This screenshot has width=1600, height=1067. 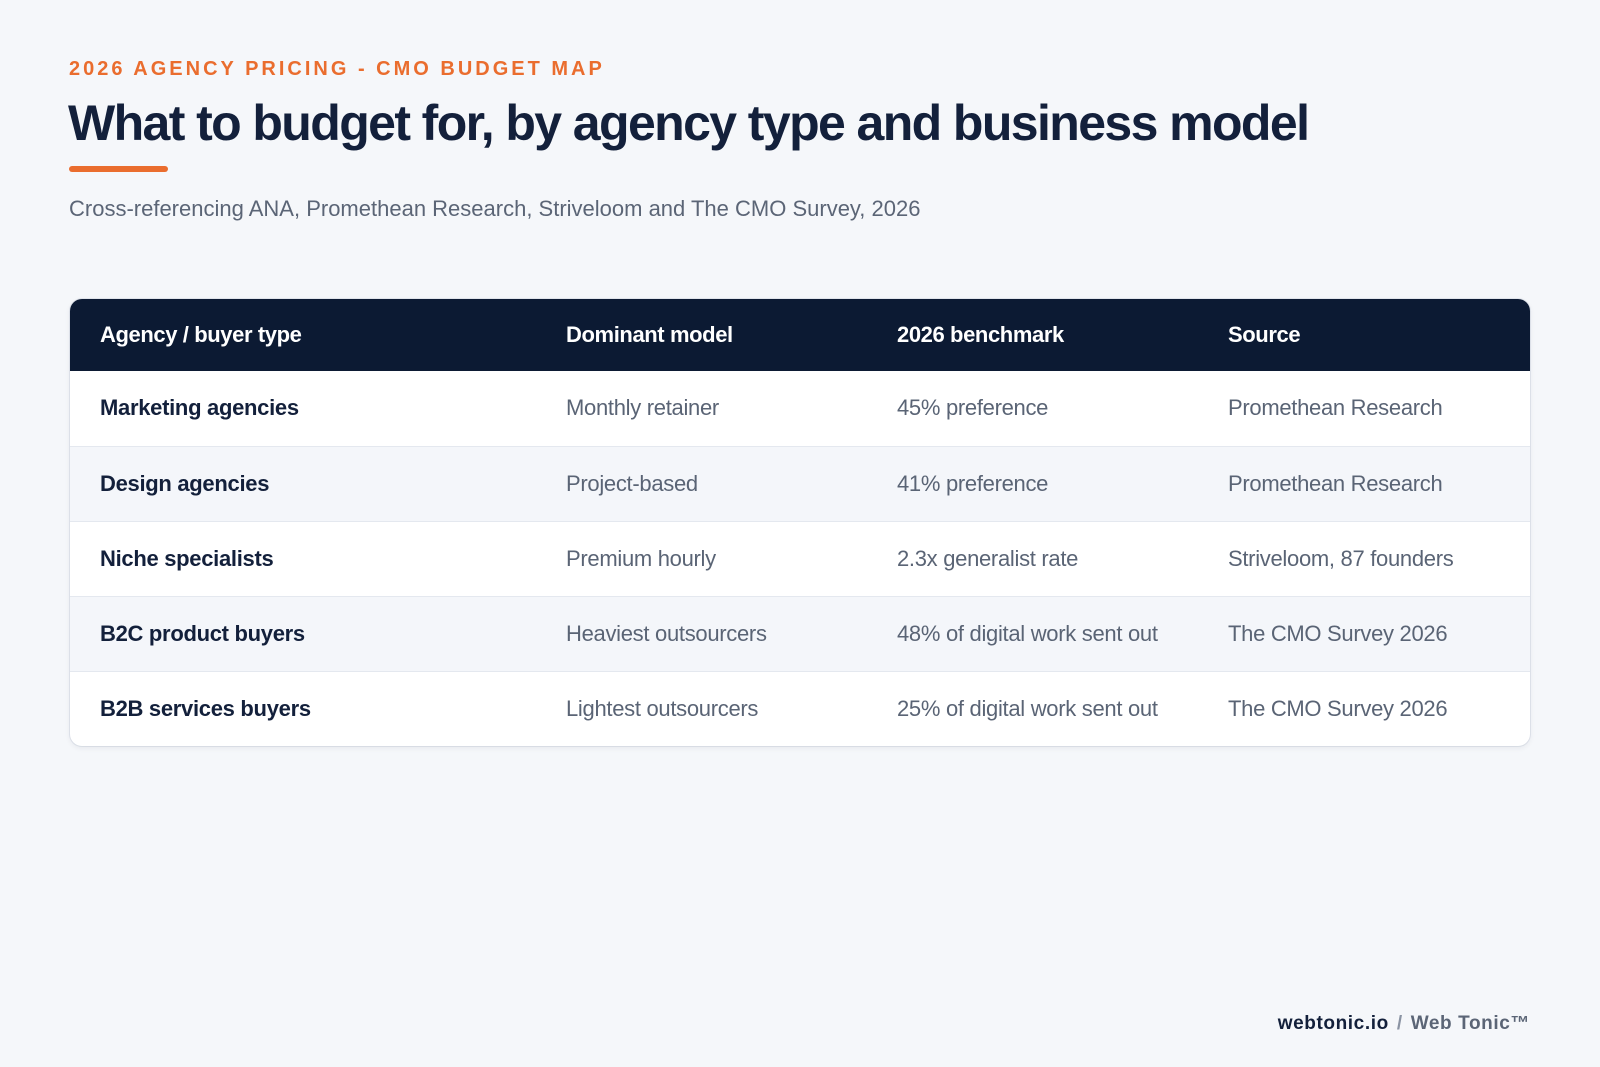 I want to click on cell-benchmark: 45% preference, so click(x=973, y=408).